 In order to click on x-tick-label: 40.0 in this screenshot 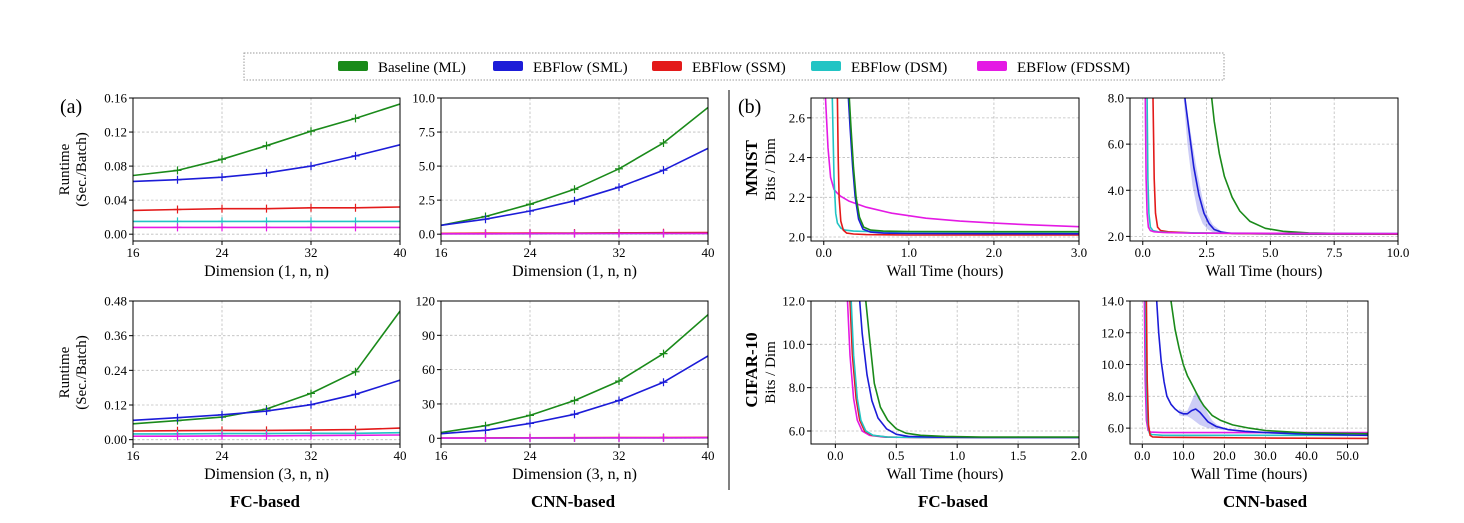, I will do `click(1306, 455)`.